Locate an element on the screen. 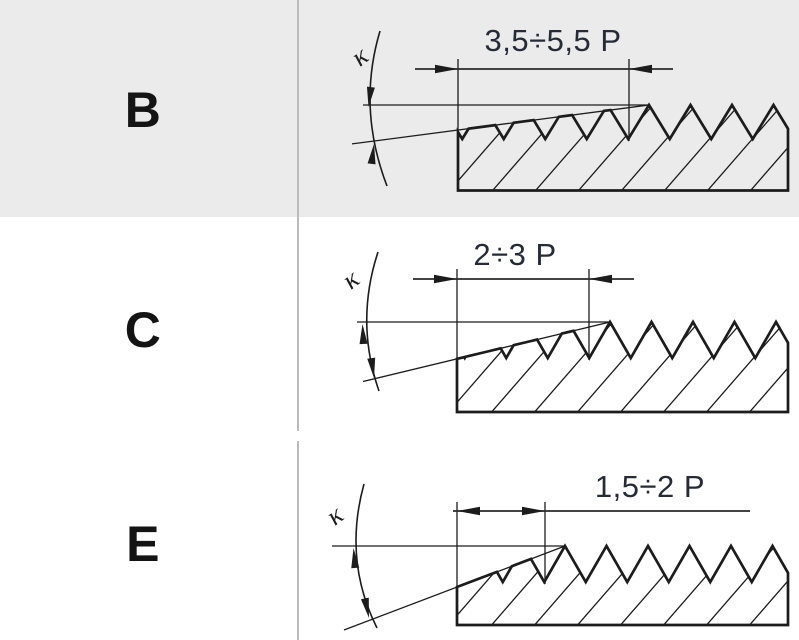 The width and height of the screenshot is (799, 640). thread-profile-e is located at coordinates (561, 557).